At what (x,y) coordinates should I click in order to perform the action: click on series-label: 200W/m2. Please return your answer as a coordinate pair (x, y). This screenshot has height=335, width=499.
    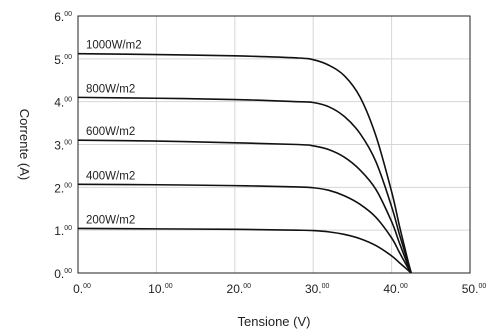
    Looking at the image, I should click on (110, 220).